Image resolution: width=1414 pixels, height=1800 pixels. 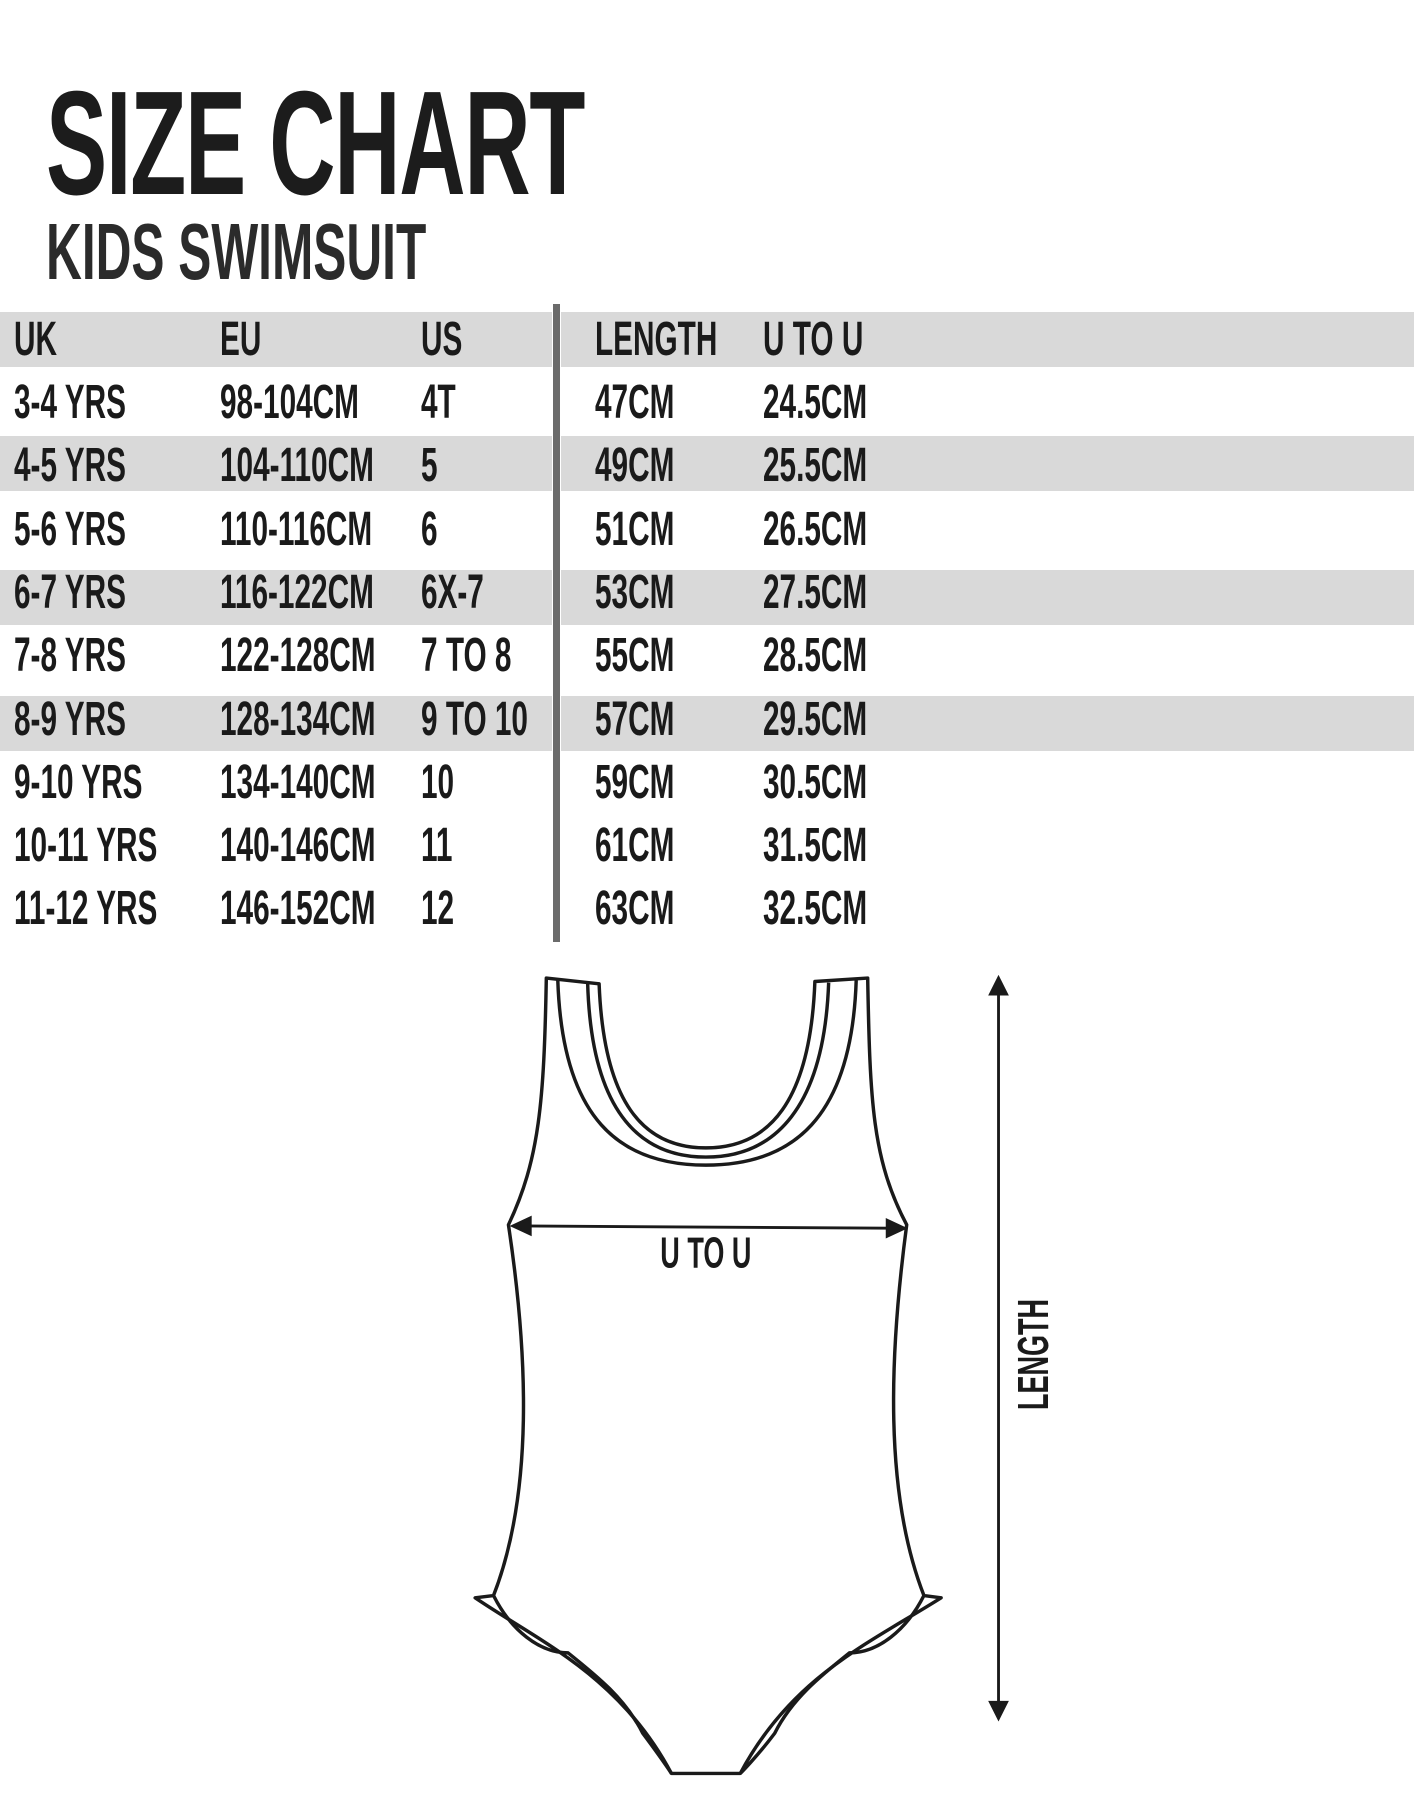 I want to click on column-divider, so click(x=556, y=623).